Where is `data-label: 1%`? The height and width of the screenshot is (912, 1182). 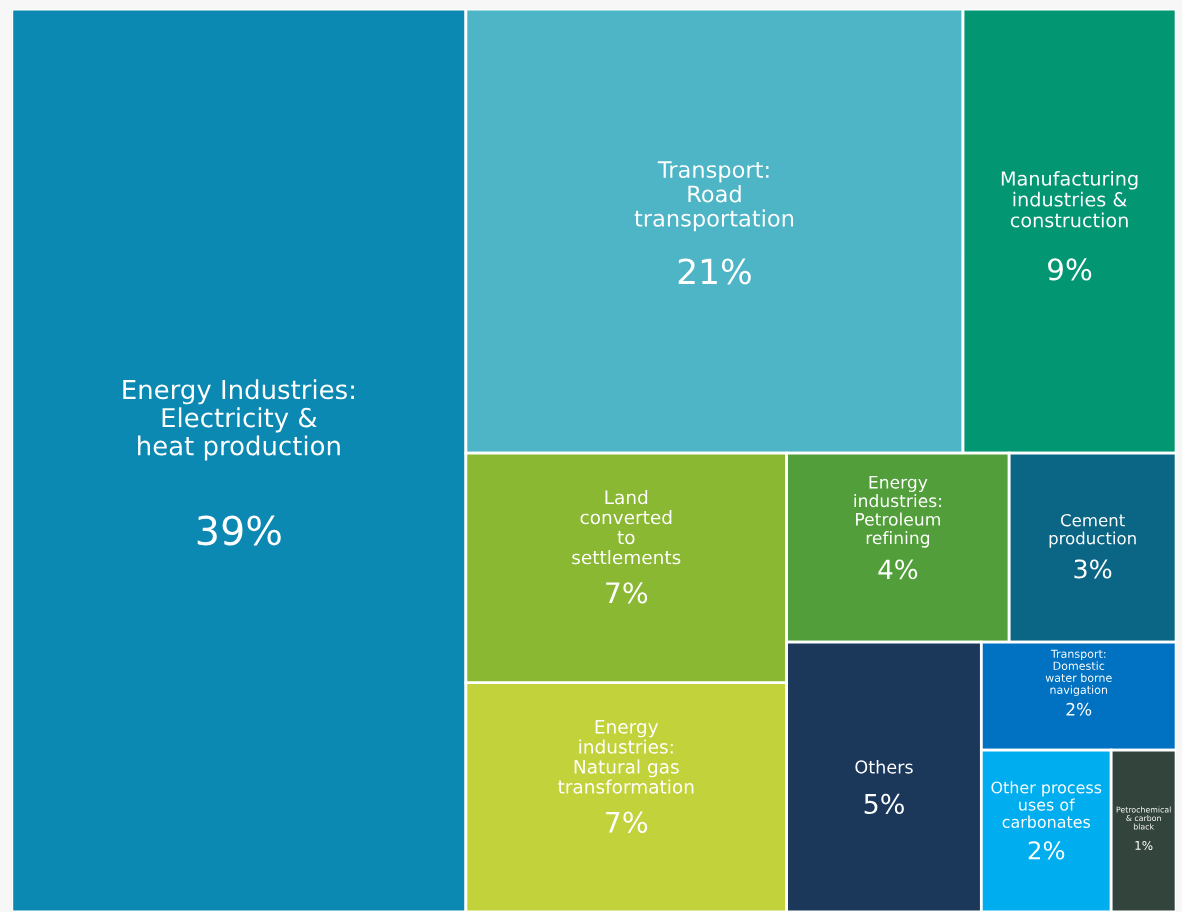 data-label: 1% is located at coordinates (1144, 845).